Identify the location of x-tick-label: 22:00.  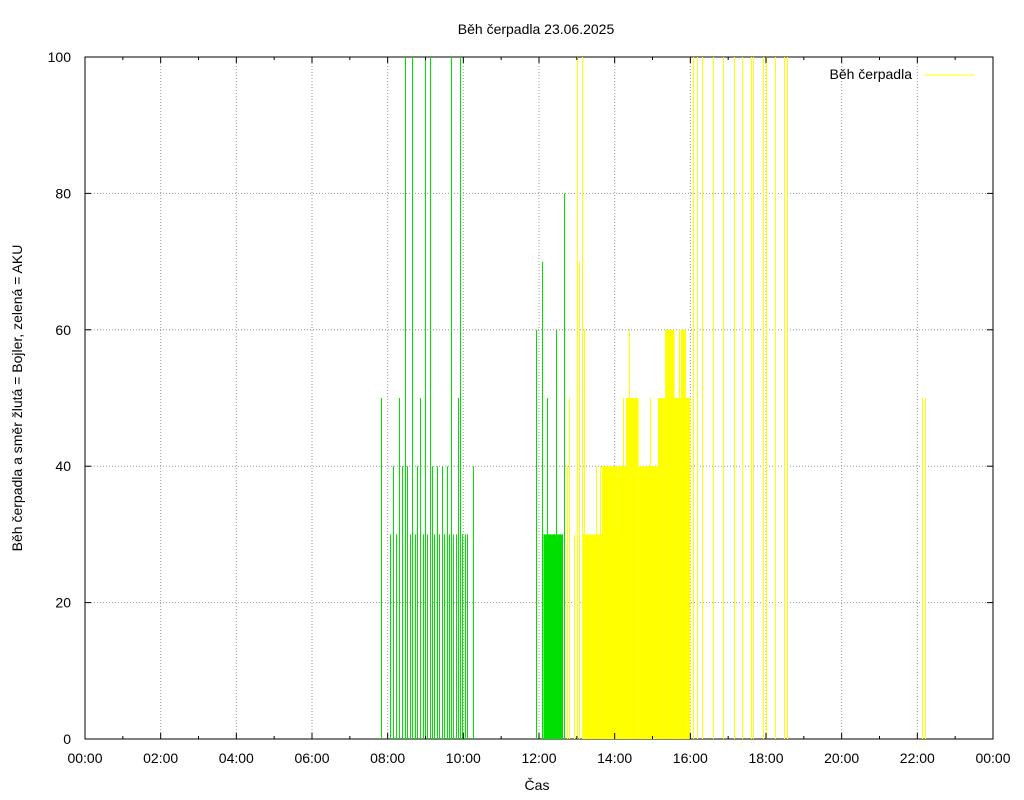
(917, 758).